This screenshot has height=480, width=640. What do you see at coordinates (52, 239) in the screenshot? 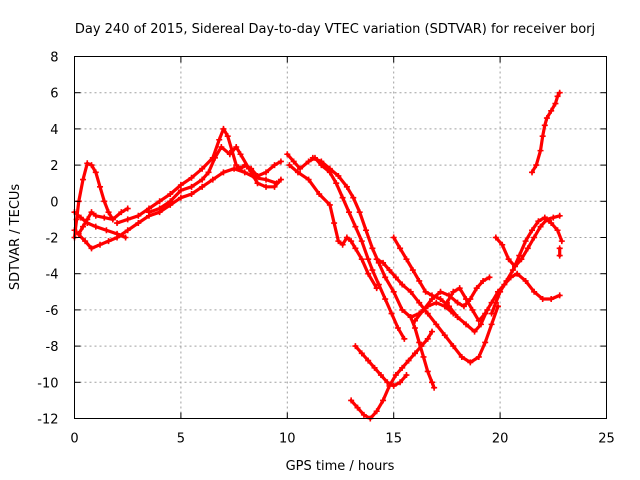
I see `y-tick-label: -2` at bounding box center [52, 239].